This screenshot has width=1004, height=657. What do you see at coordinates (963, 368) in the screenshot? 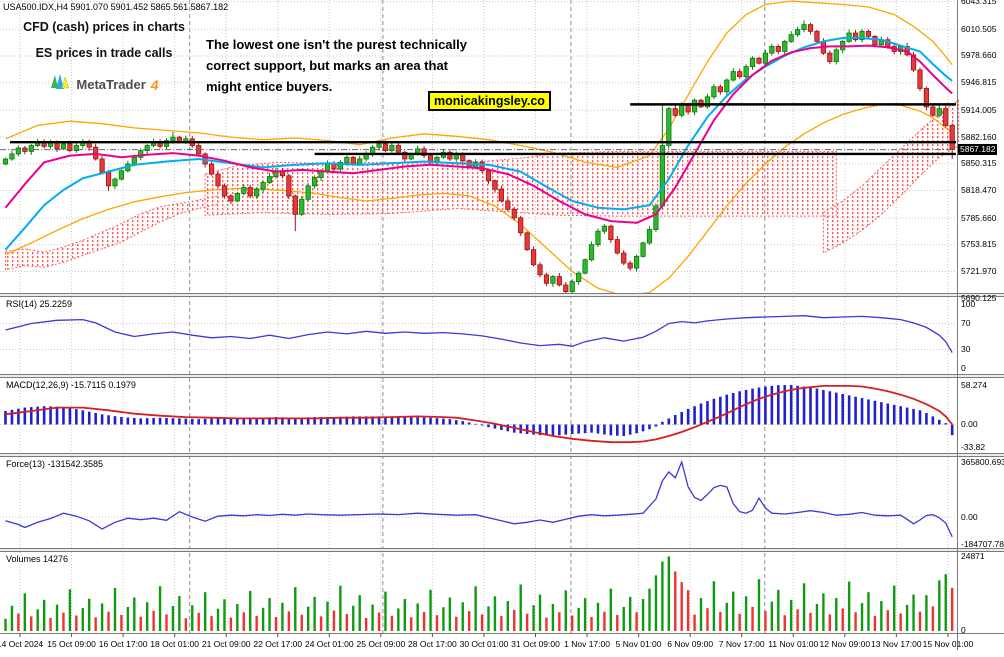
I see `rsi-tick-label: 0` at bounding box center [963, 368].